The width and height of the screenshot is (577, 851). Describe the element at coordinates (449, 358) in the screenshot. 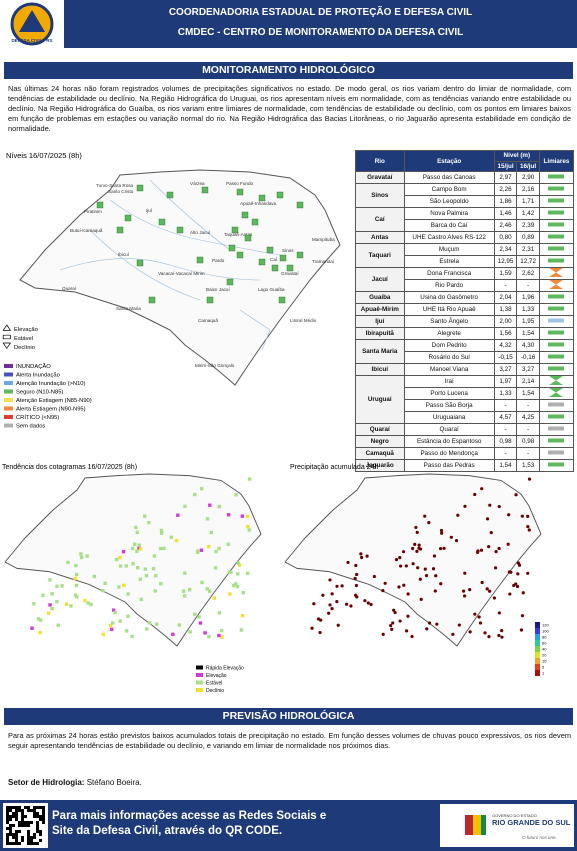

I see `station-cell: Rosário do Sul` at that location.